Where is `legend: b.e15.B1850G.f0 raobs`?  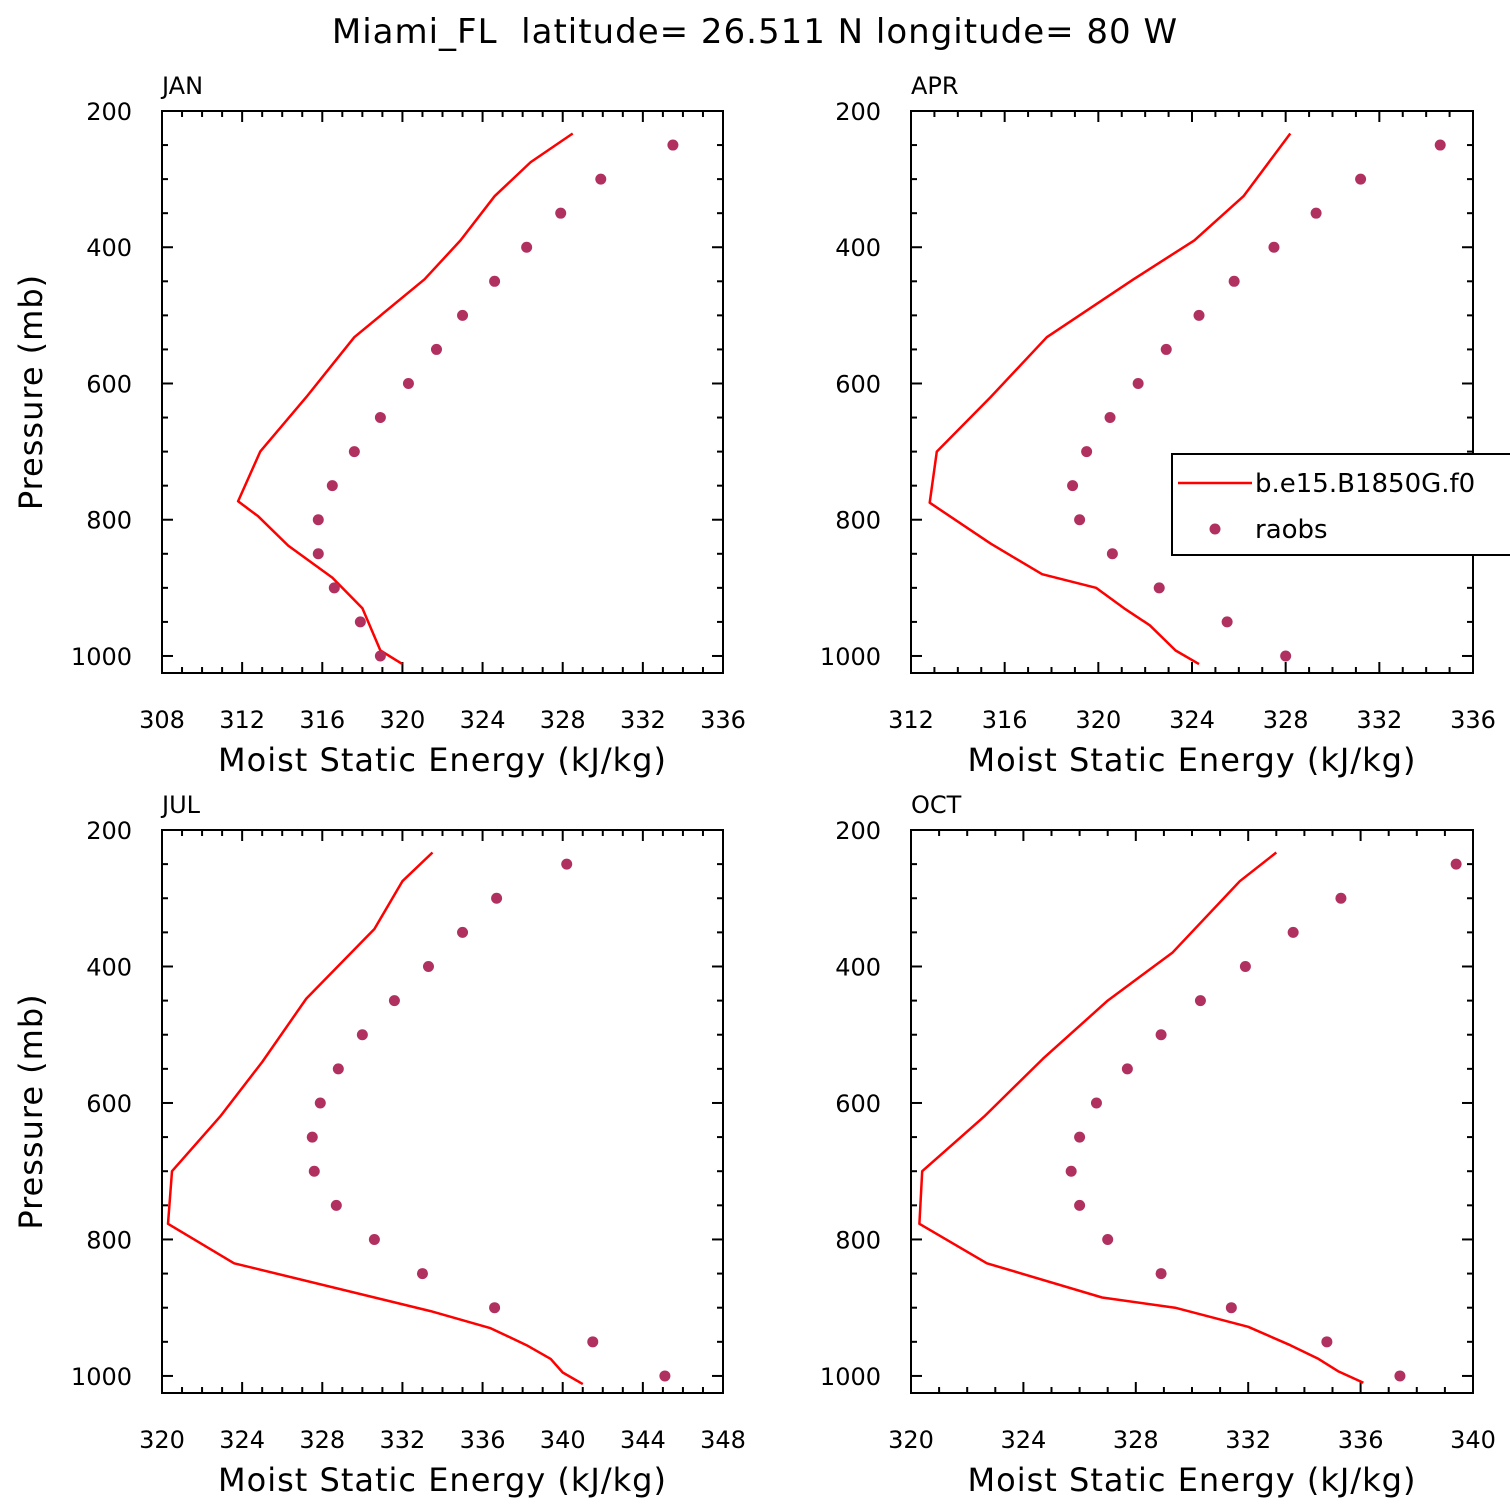
legend: b.e15.B1850G.f0 raobs is located at coordinates (1340, 504).